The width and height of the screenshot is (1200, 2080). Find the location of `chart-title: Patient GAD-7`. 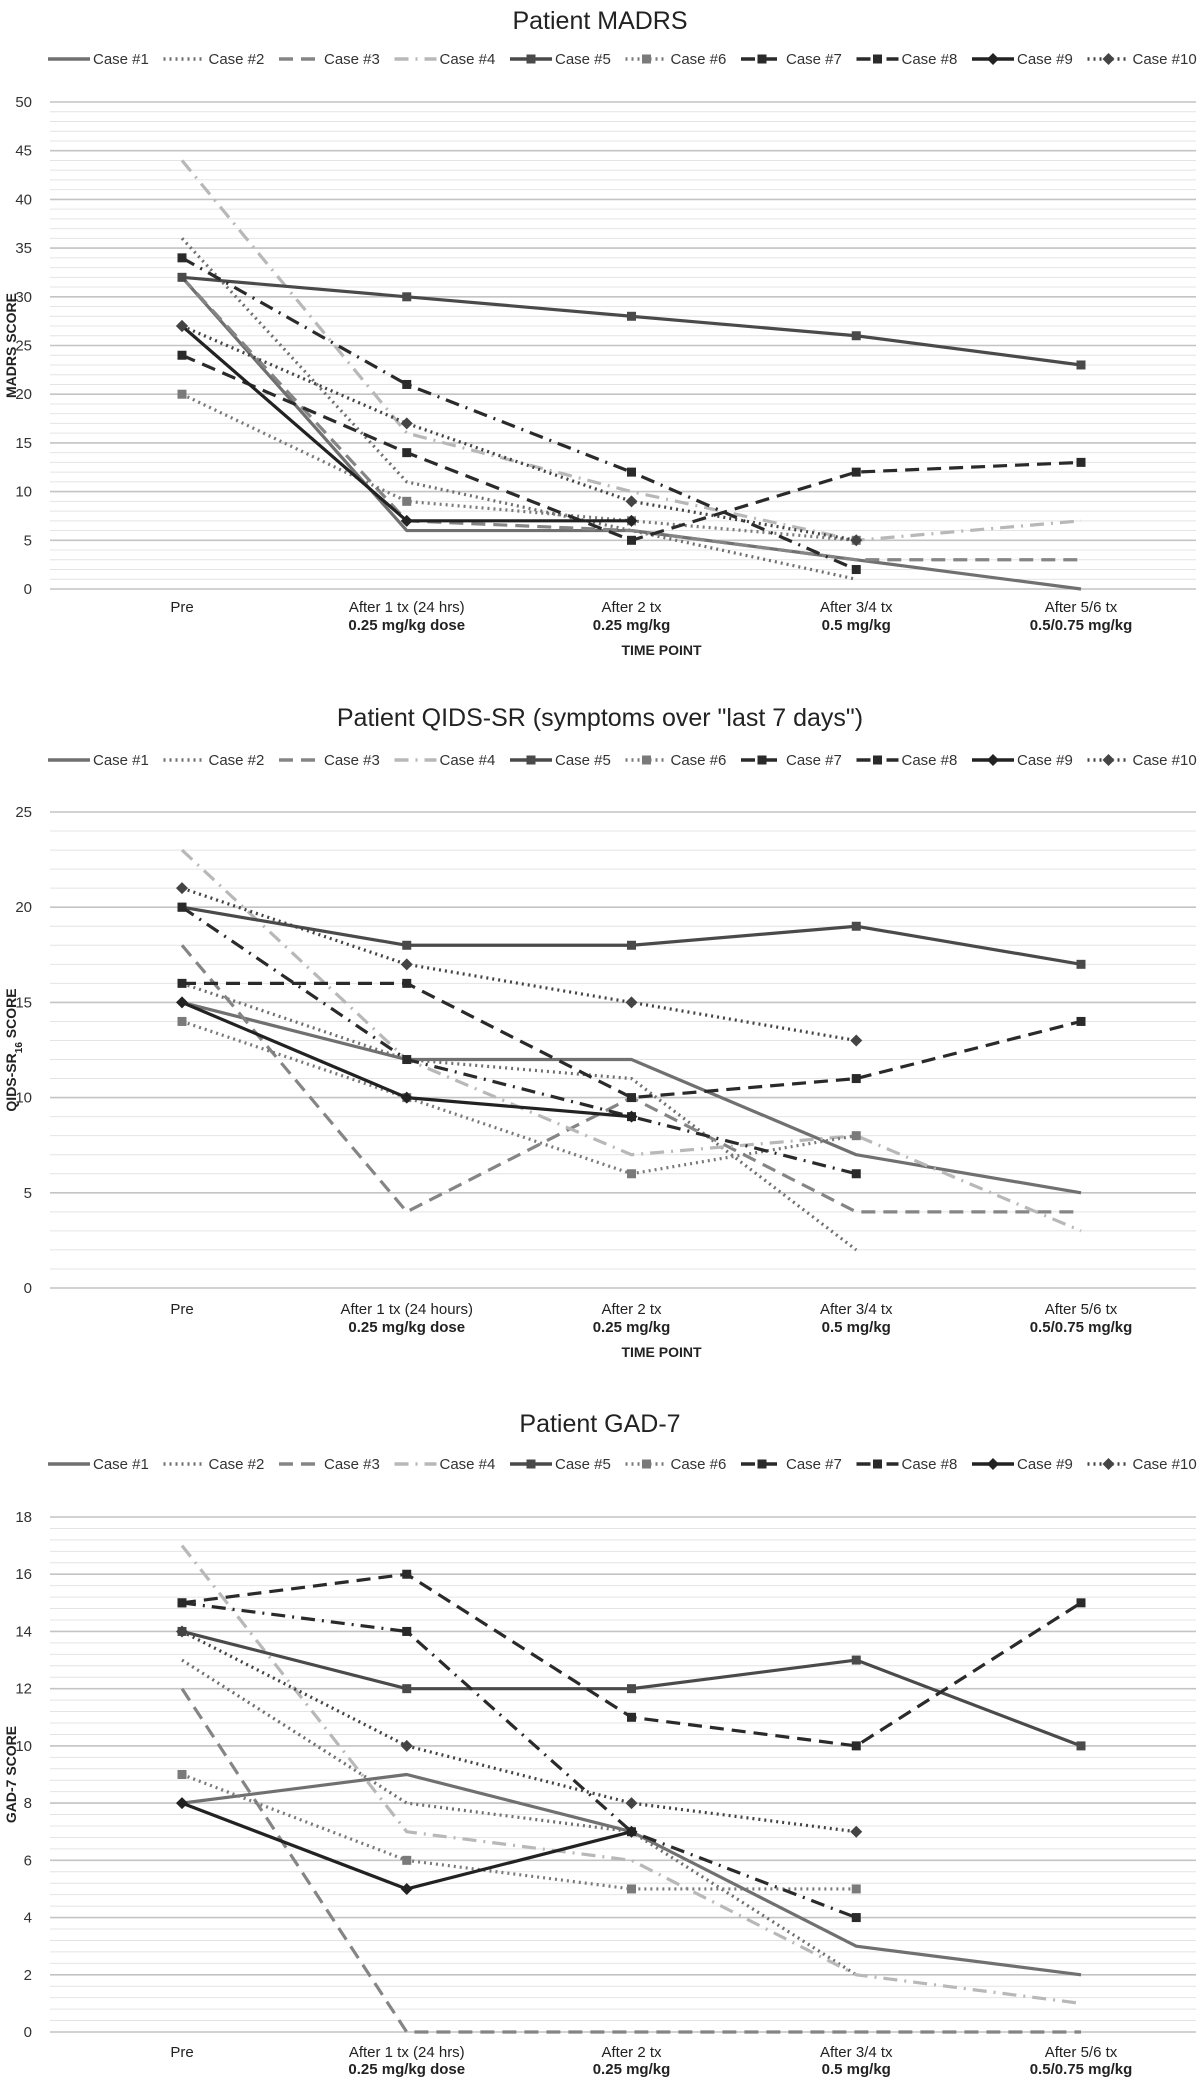

chart-title: Patient GAD-7 is located at coordinates (599, 1424).